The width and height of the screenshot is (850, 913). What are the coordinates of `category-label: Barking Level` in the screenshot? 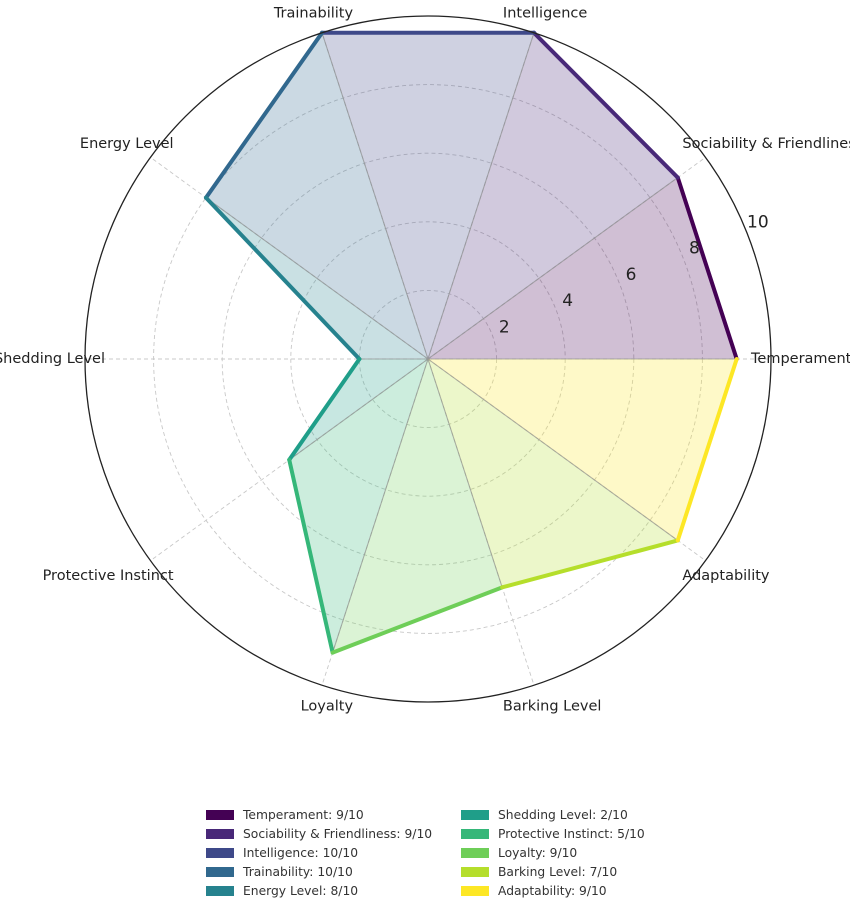 It's located at (552, 706).